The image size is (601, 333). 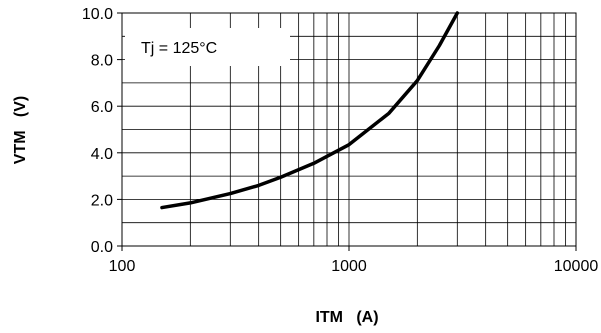 I want to click on temperature-annotation: Tj = 125°C, so click(x=179, y=48).